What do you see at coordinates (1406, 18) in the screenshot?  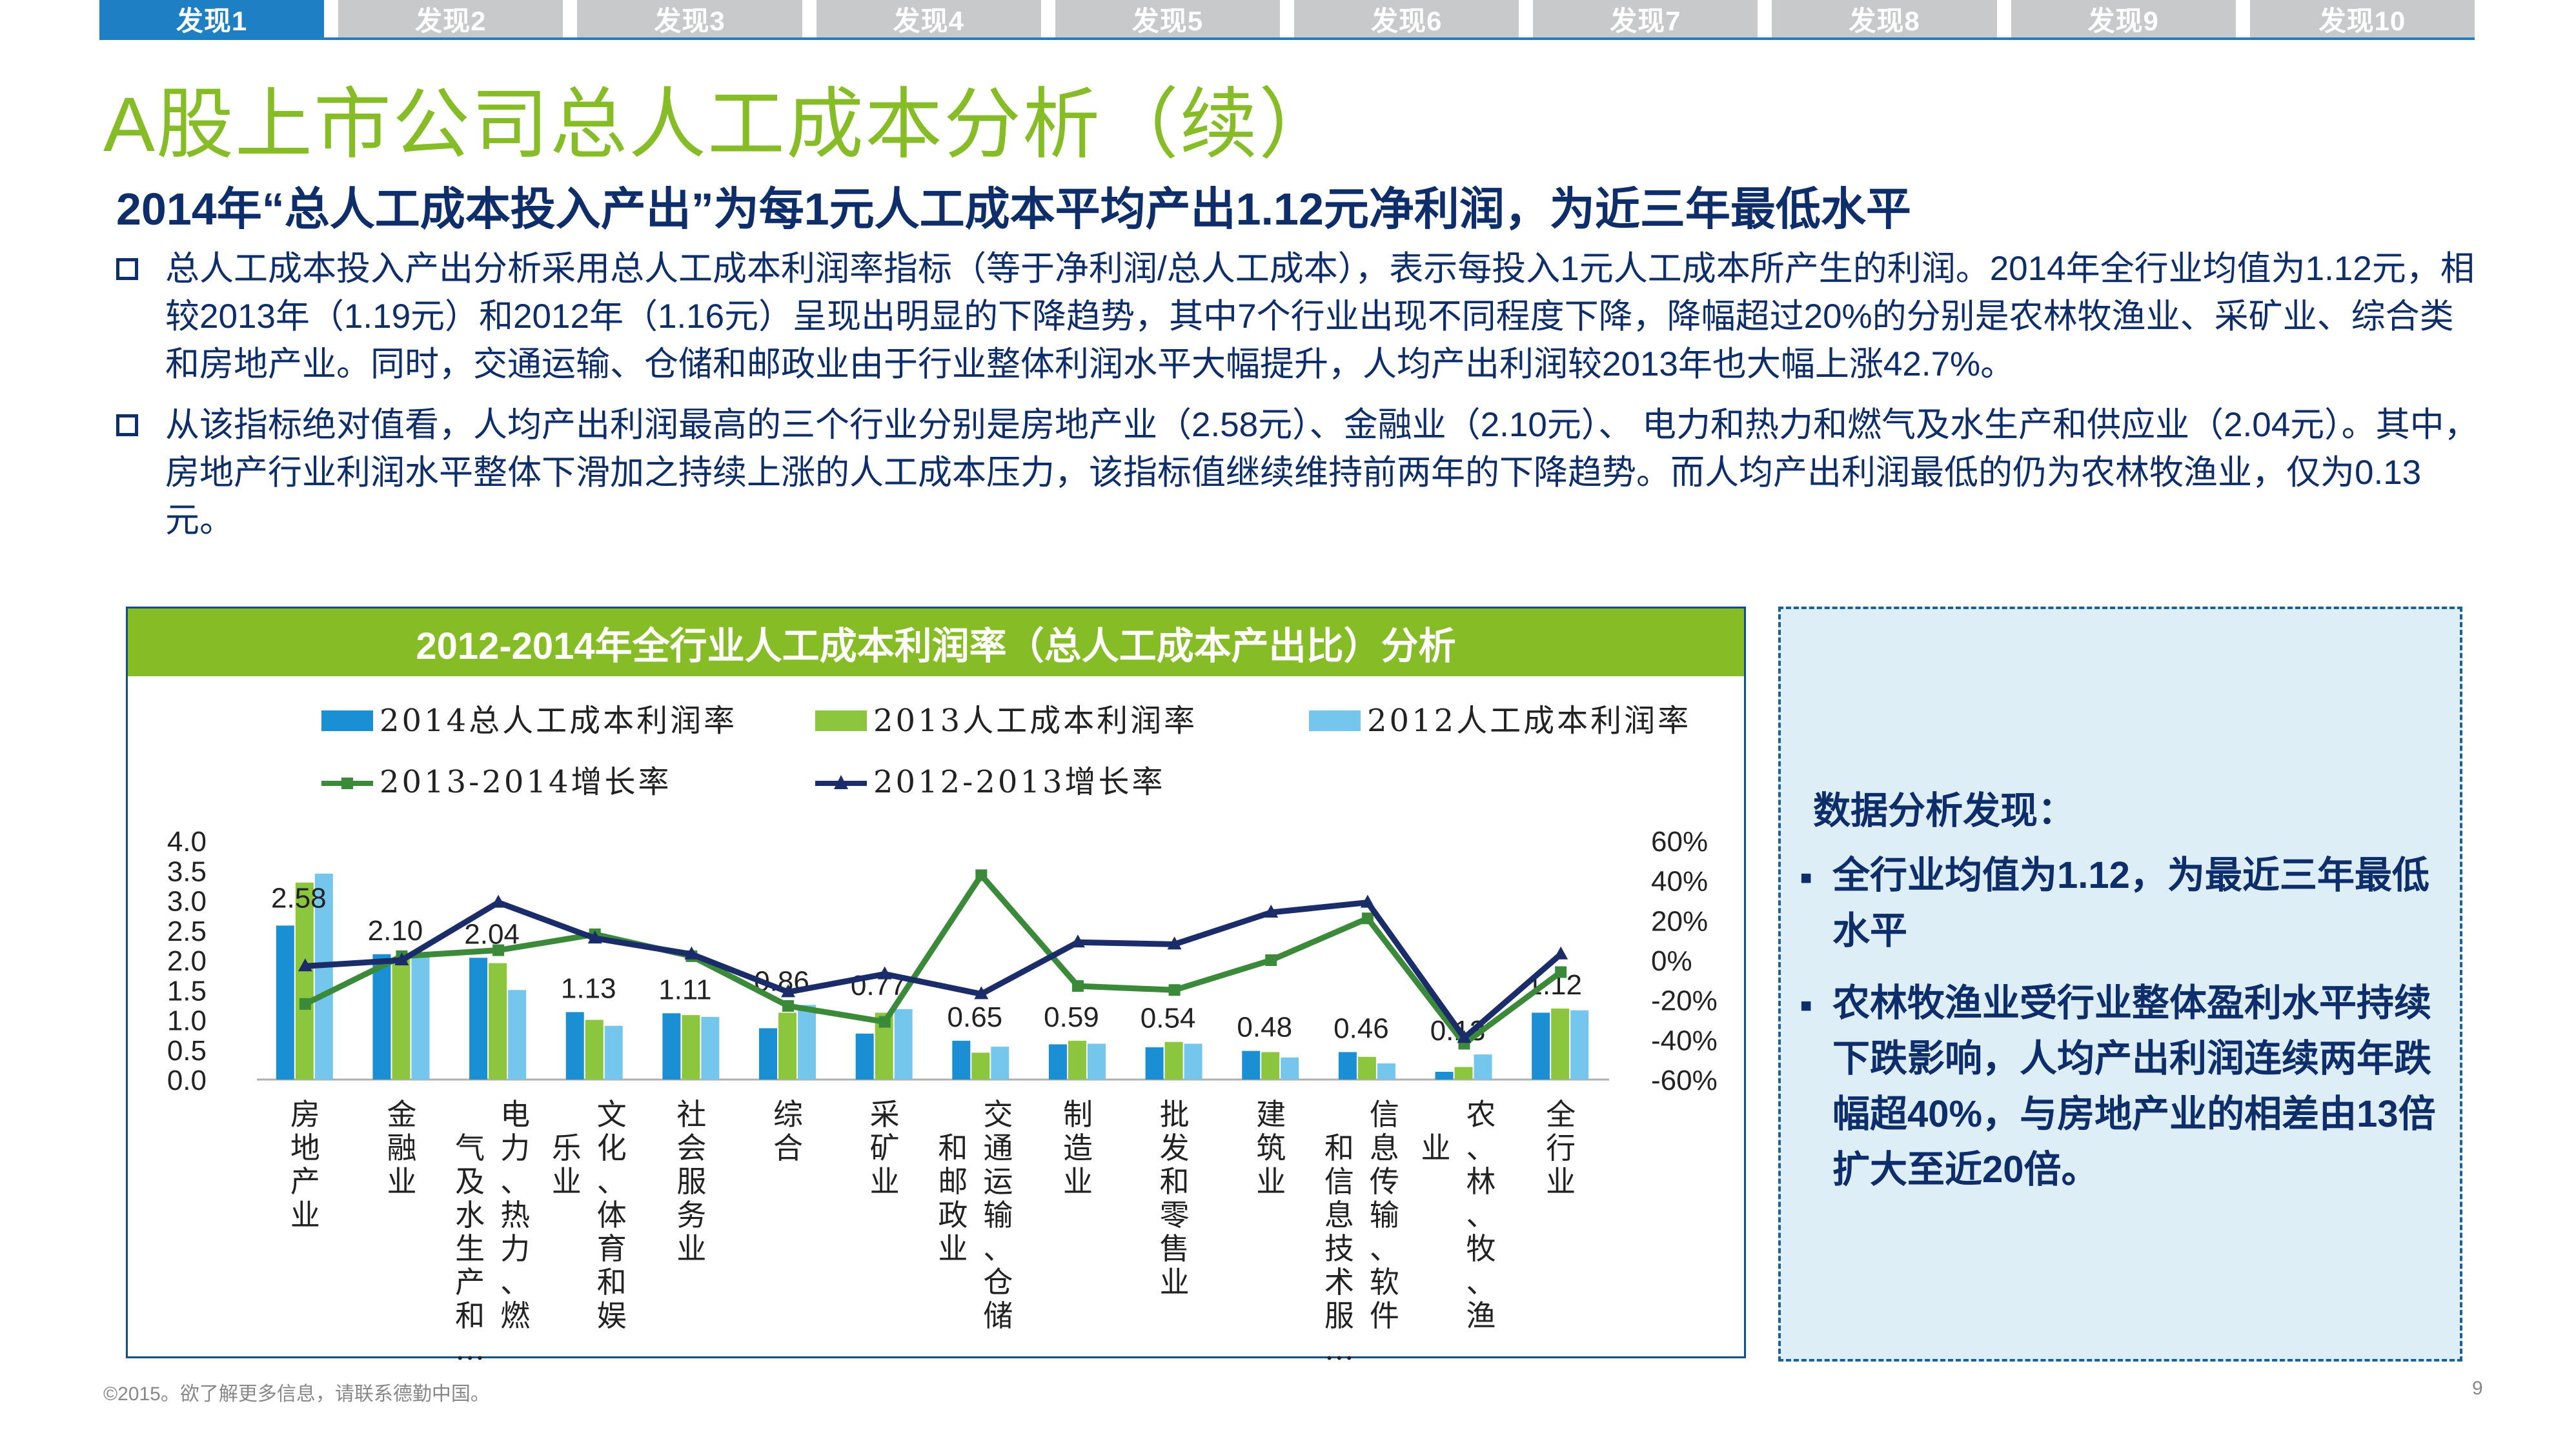 I see `tab-finding-6: 发现6` at bounding box center [1406, 18].